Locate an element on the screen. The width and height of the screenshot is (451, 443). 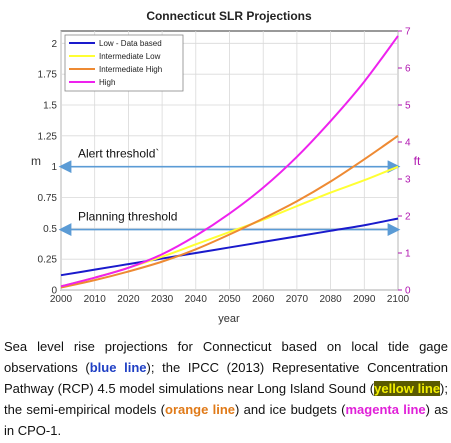
x-axis-label: year is located at coordinates (229, 319).